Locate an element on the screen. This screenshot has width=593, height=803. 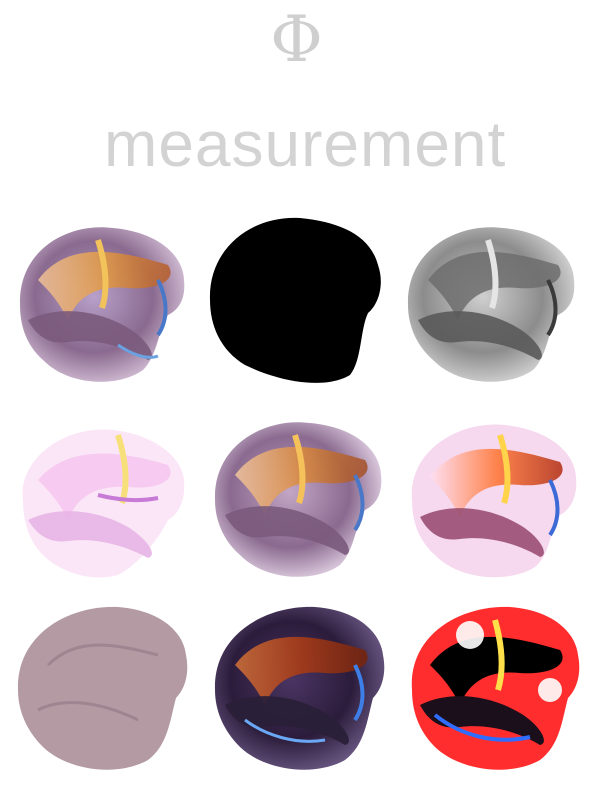
title-measurement: measurement is located at coordinates (305, 144).